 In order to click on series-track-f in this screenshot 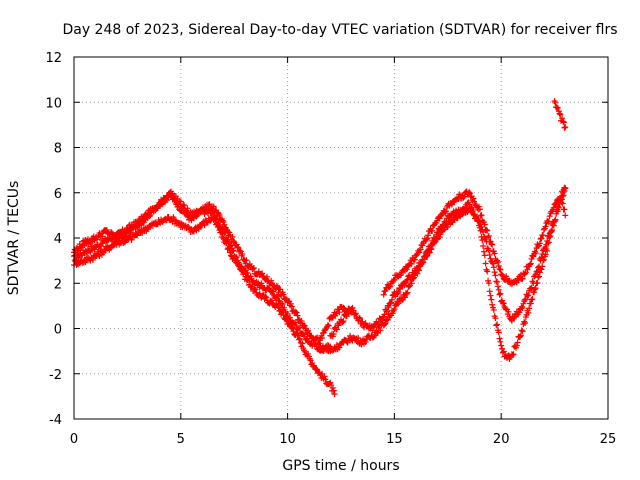, I will do `click(474, 241)`.